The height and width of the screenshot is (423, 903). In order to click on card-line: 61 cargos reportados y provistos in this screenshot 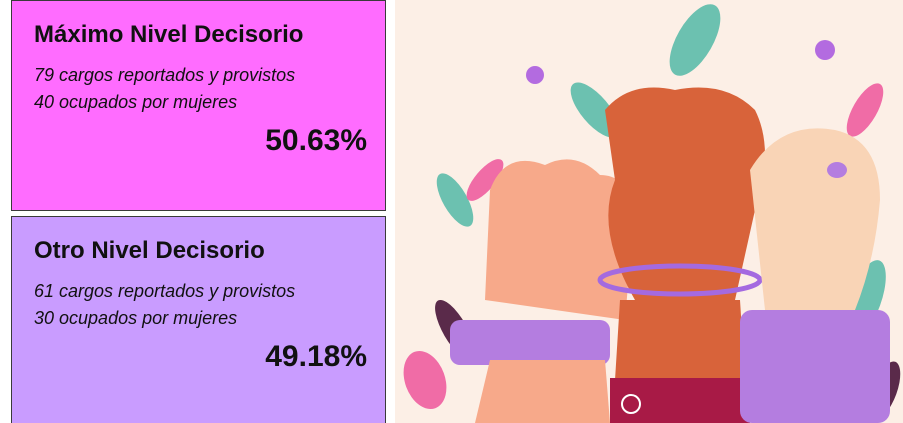, I will do `click(165, 291)`.